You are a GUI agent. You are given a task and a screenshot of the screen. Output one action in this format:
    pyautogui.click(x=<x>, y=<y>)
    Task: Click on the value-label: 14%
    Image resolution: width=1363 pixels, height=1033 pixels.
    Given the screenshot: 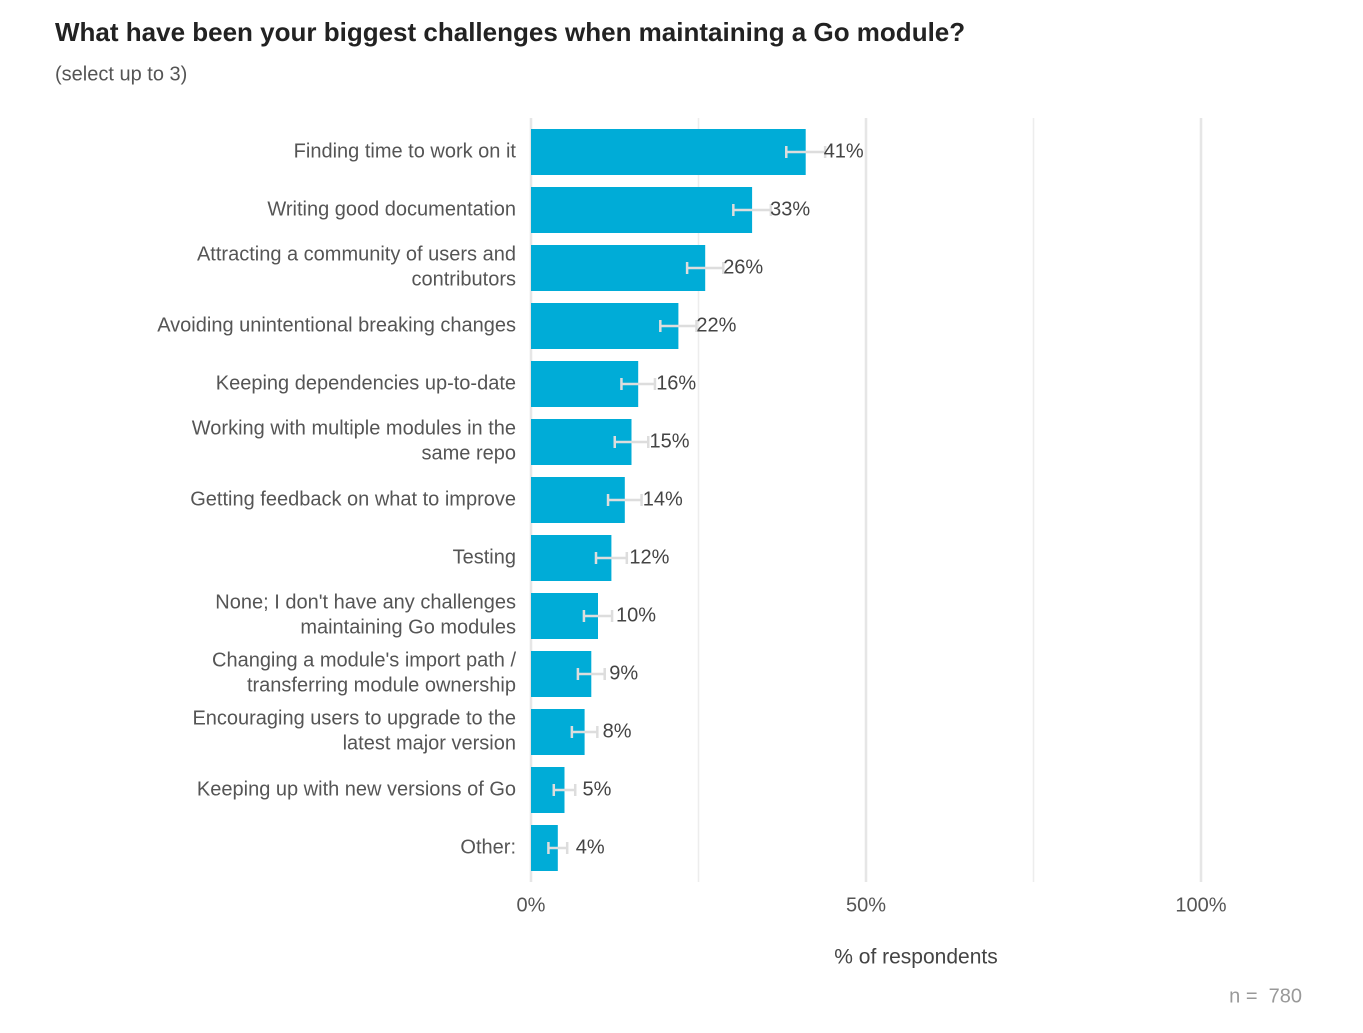 What is the action you would take?
    pyautogui.click(x=663, y=499)
    